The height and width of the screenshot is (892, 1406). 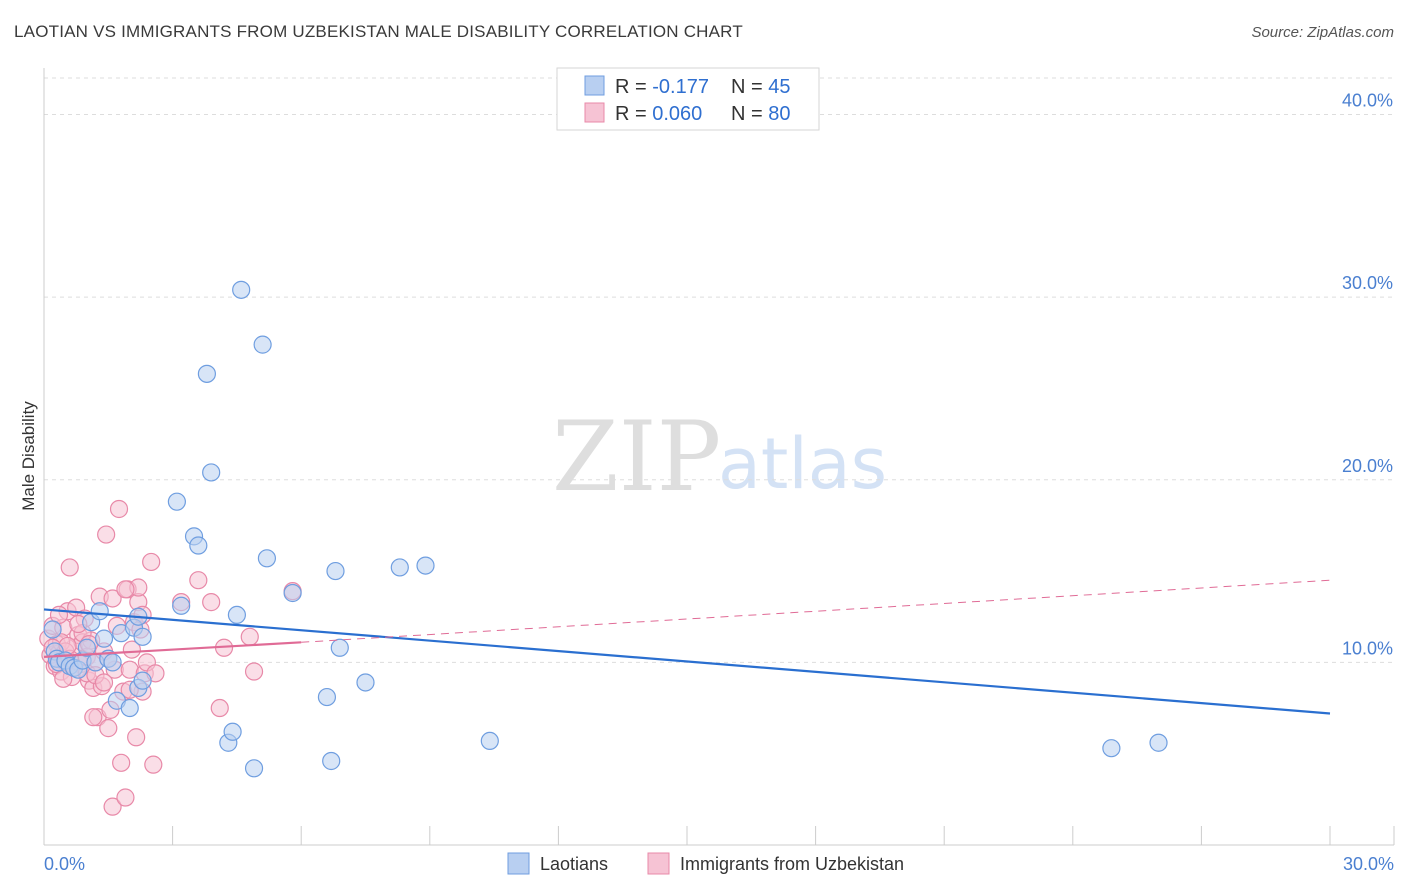 I want to click on bottom-legend-label-uzbekistan: Immigrants from Uzbekistan, so click(x=792, y=864).